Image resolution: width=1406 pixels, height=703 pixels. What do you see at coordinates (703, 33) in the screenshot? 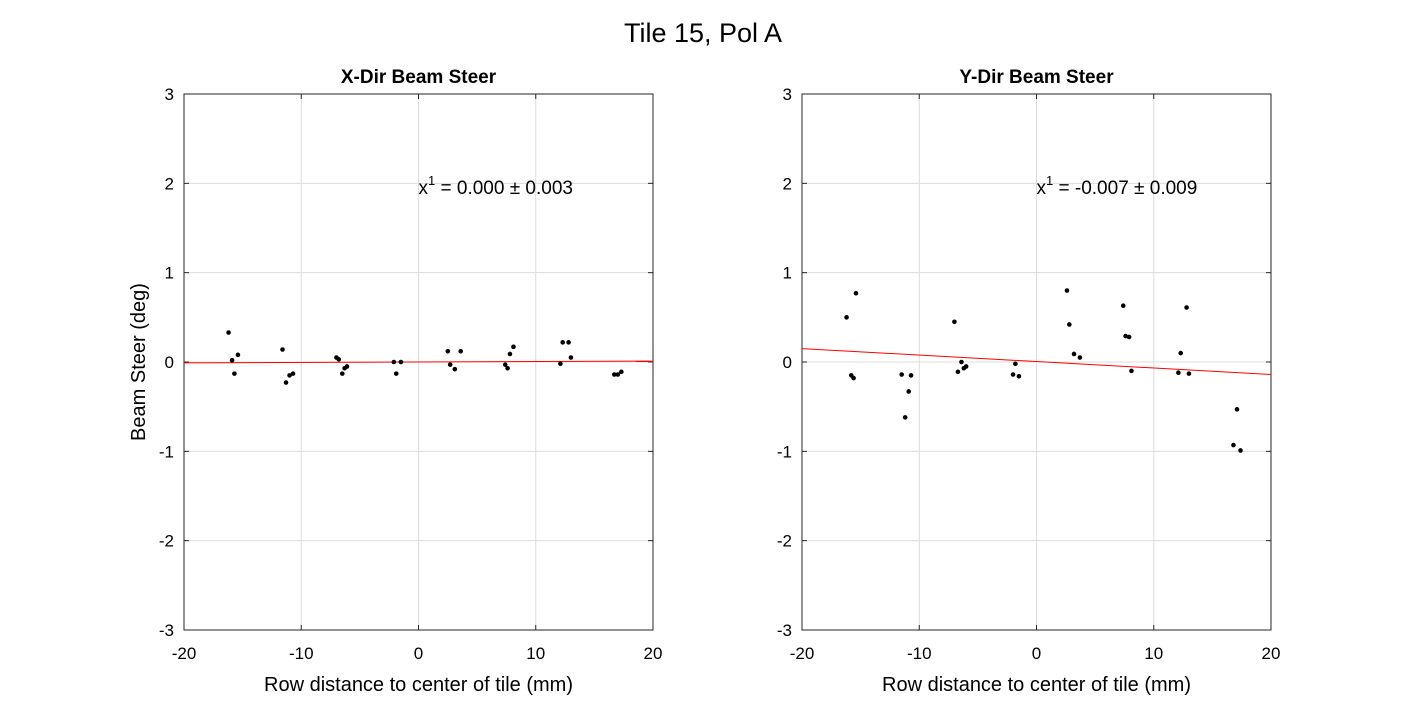
I see `figure-title: Tile 15, Pol A` at bounding box center [703, 33].